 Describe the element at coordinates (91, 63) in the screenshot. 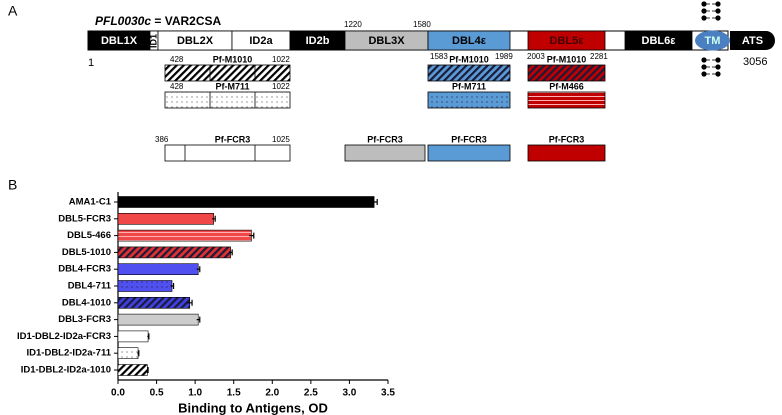

I see `start-number: 1` at that location.